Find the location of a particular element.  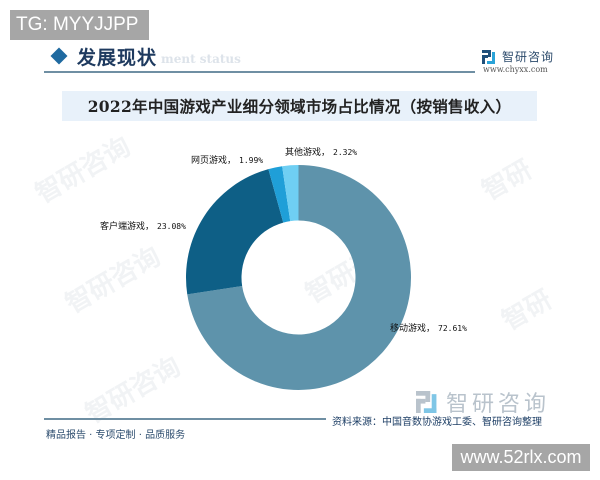

slice-label-mobile: 移动游戏， 72.61% is located at coordinates (428, 329).